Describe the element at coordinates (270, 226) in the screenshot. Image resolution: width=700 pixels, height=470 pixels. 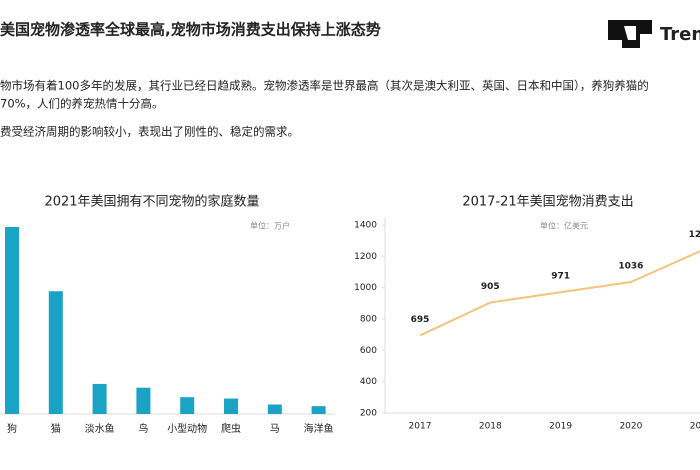
I see `unit-label: 单位：万户` at that location.